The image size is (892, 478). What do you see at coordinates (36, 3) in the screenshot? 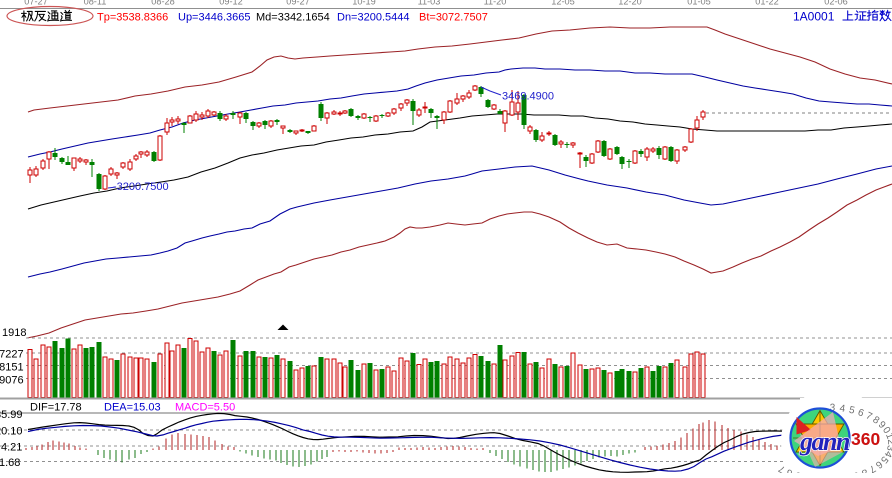
I see `svg-text: 07-27` at bounding box center [36, 3].